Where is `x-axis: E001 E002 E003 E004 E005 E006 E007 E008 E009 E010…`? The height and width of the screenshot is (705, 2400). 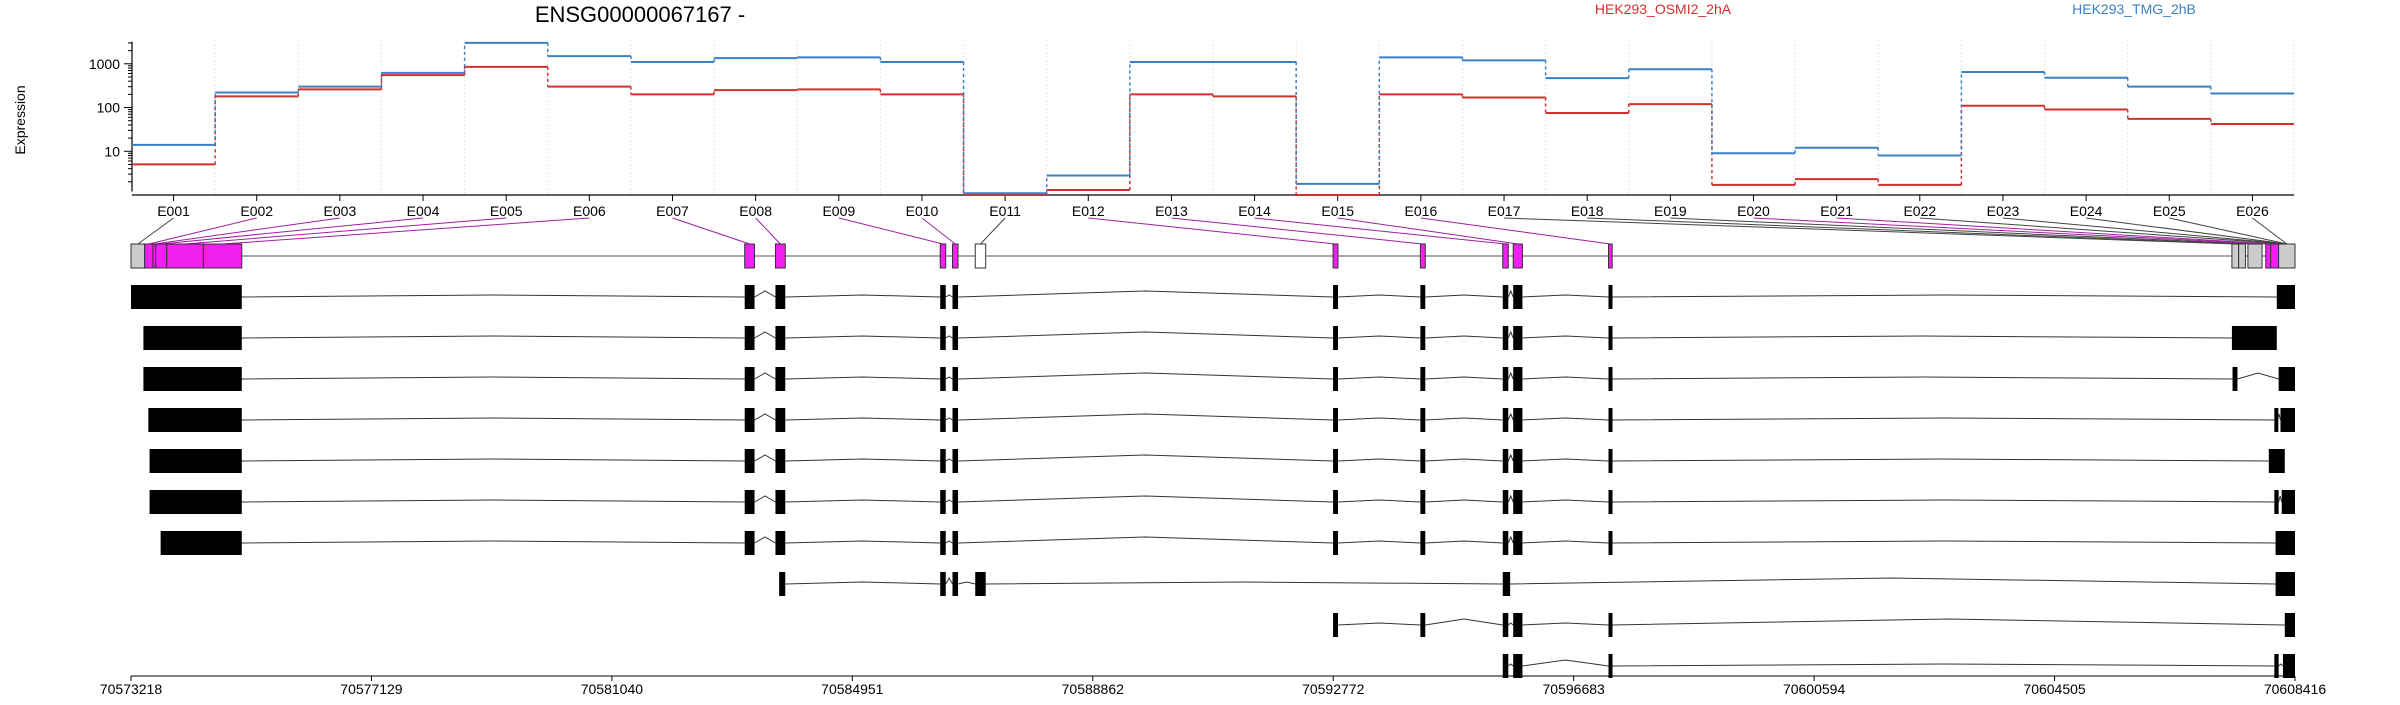 x-axis: E001 E002 E003 E004 E005 E006 E007 E008 E009 E010… is located at coordinates (1213, 206).